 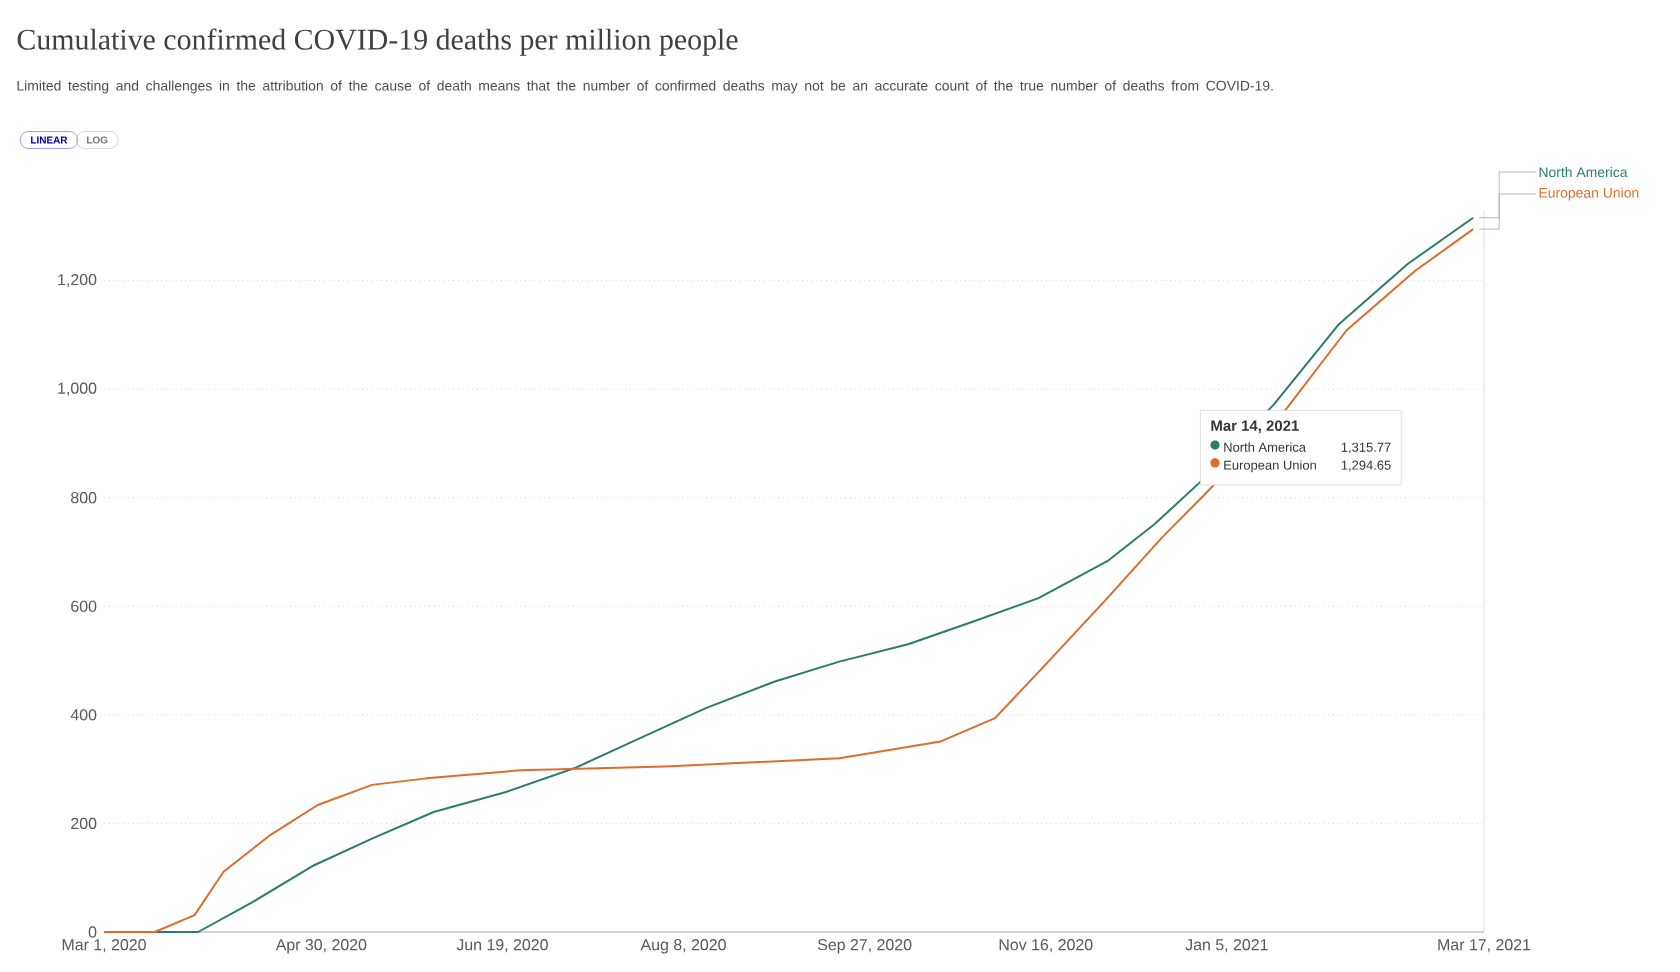 What do you see at coordinates (377, 42) in the screenshot?
I see `chart-title: Cumulative confirmed COVID-19 deaths per million people` at bounding box center [377, 42].